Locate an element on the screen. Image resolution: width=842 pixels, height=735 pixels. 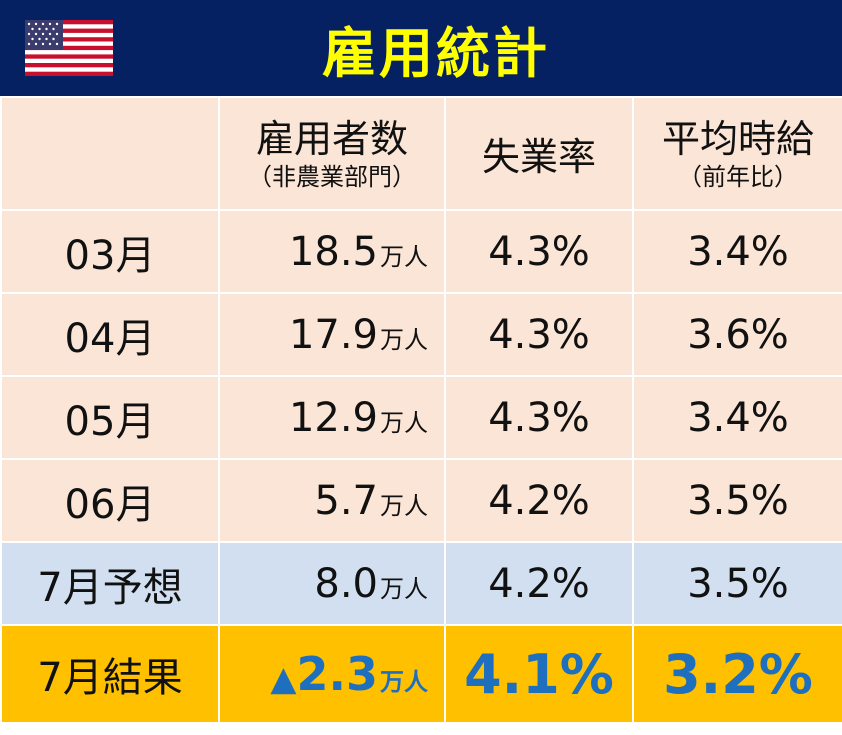
header-unemployment-label: 失業率 is located at coordinates (538, 157).